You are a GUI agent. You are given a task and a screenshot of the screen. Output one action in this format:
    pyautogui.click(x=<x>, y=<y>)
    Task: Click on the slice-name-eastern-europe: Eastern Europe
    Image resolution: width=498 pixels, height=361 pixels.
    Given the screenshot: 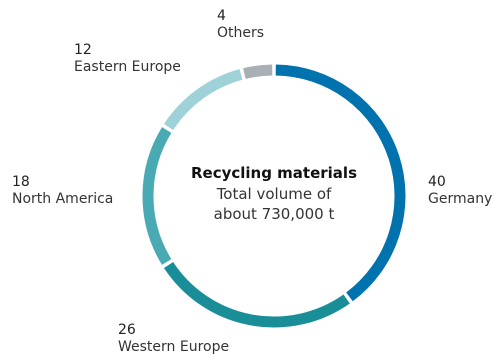 What is the action you would take?
    pyautogui.click(x=127, y=66)
    